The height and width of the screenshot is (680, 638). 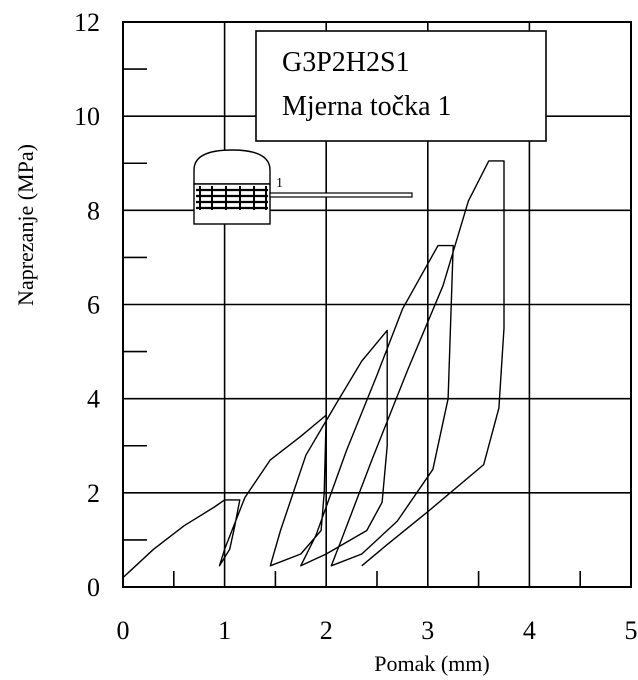 What do you see at coordinates (93, 493) in the screenshot?
I see `y-tick-label: 2` at bounding box center [93, 493].